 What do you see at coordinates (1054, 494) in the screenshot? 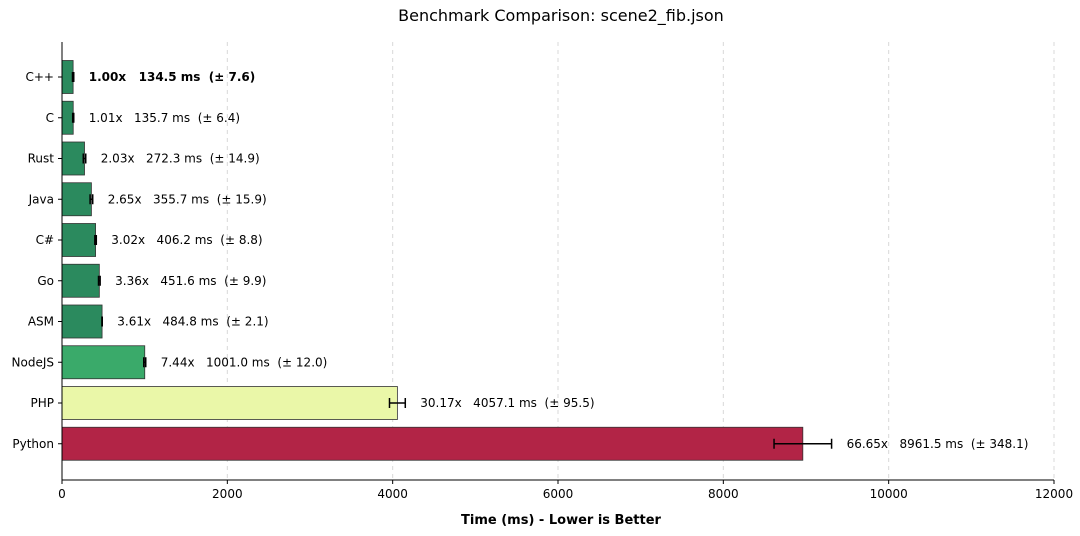
I see `x-tick-label: 12000` at bounding box center [1054, 494].